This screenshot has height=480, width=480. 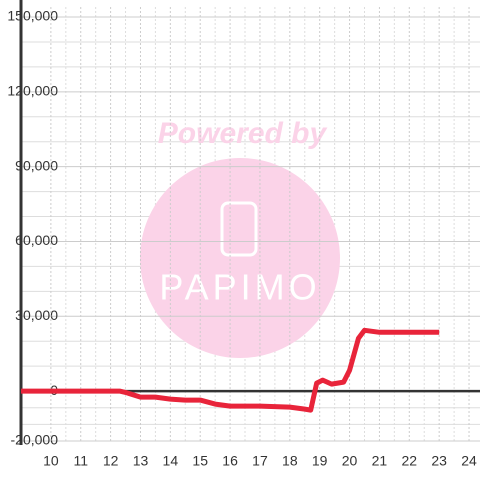 What do you see at coordinates (243, 133) in the screenshot?
I see `watermark-text: Powered by` at bounding box center [243, 133].